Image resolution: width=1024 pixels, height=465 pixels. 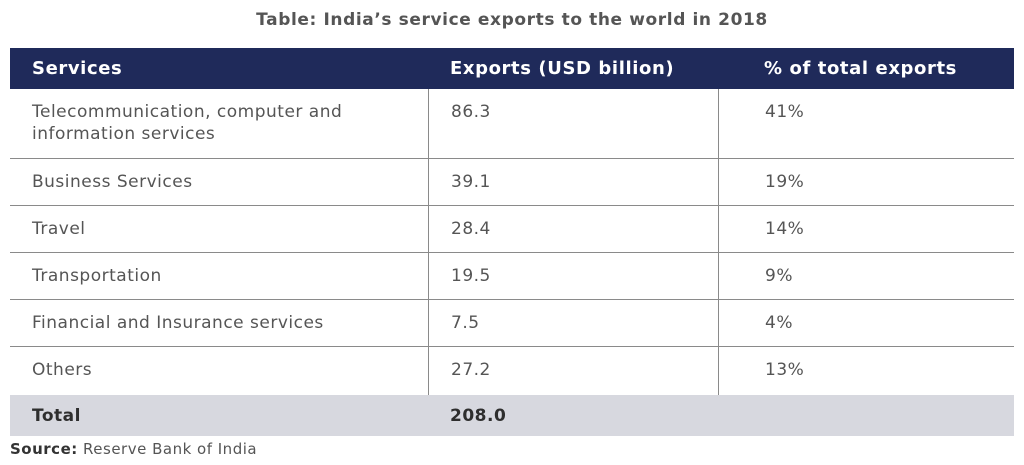 What do you see at coordinates (866, 276) in the screenshot?
I see `share-cell: 9%` at bounding box center [866, 276].